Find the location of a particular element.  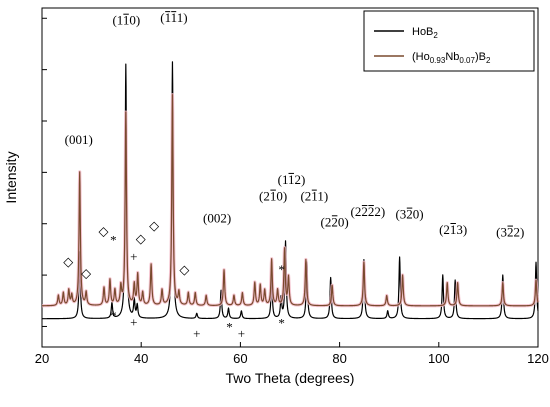

x-tick-label: 100 is located at coordinates (439, 358).